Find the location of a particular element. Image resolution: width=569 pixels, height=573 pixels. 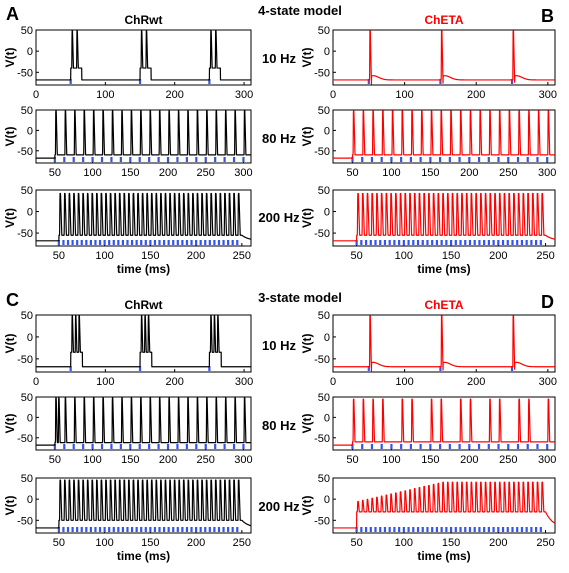

x-tick-label: 0 is located at coordinates (36, 382).